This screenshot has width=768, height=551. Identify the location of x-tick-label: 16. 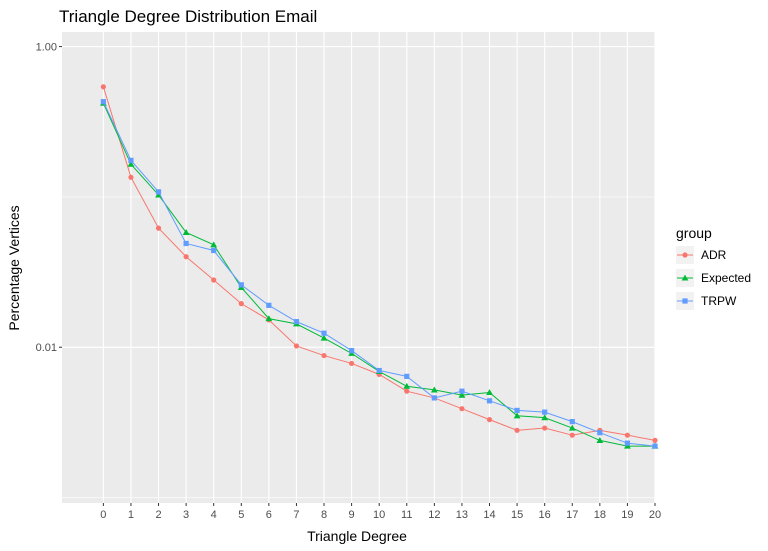
(545, 515).